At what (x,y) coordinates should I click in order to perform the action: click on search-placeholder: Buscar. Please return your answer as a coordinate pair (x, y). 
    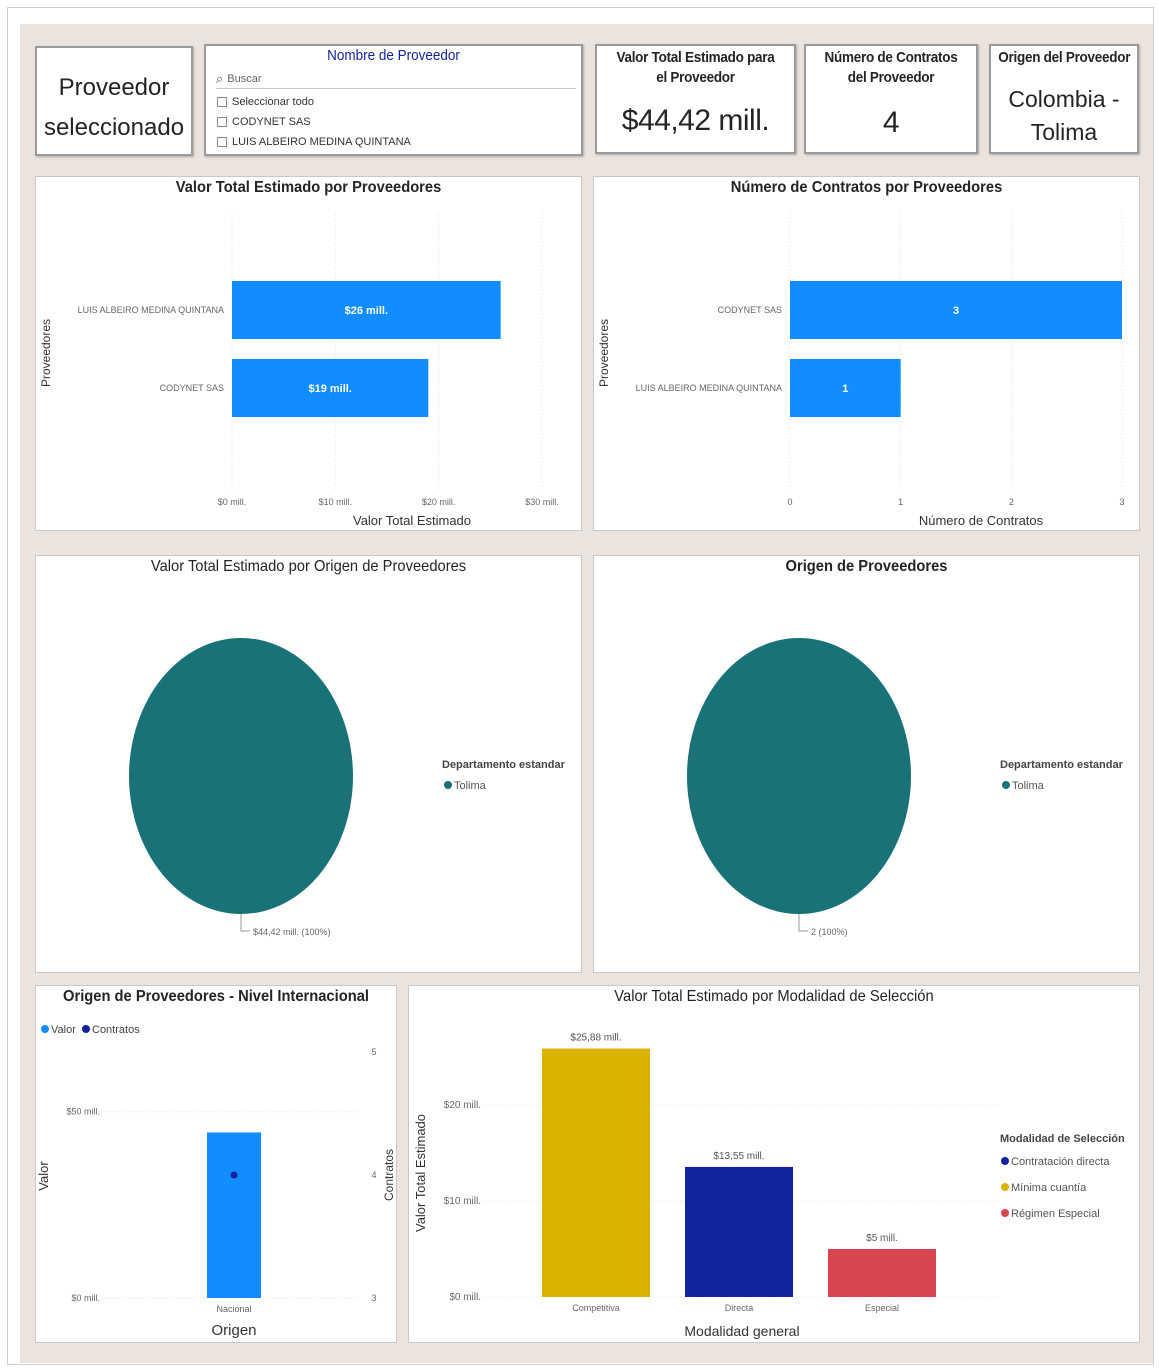
    Looking at the image, I should click on (244, 79).